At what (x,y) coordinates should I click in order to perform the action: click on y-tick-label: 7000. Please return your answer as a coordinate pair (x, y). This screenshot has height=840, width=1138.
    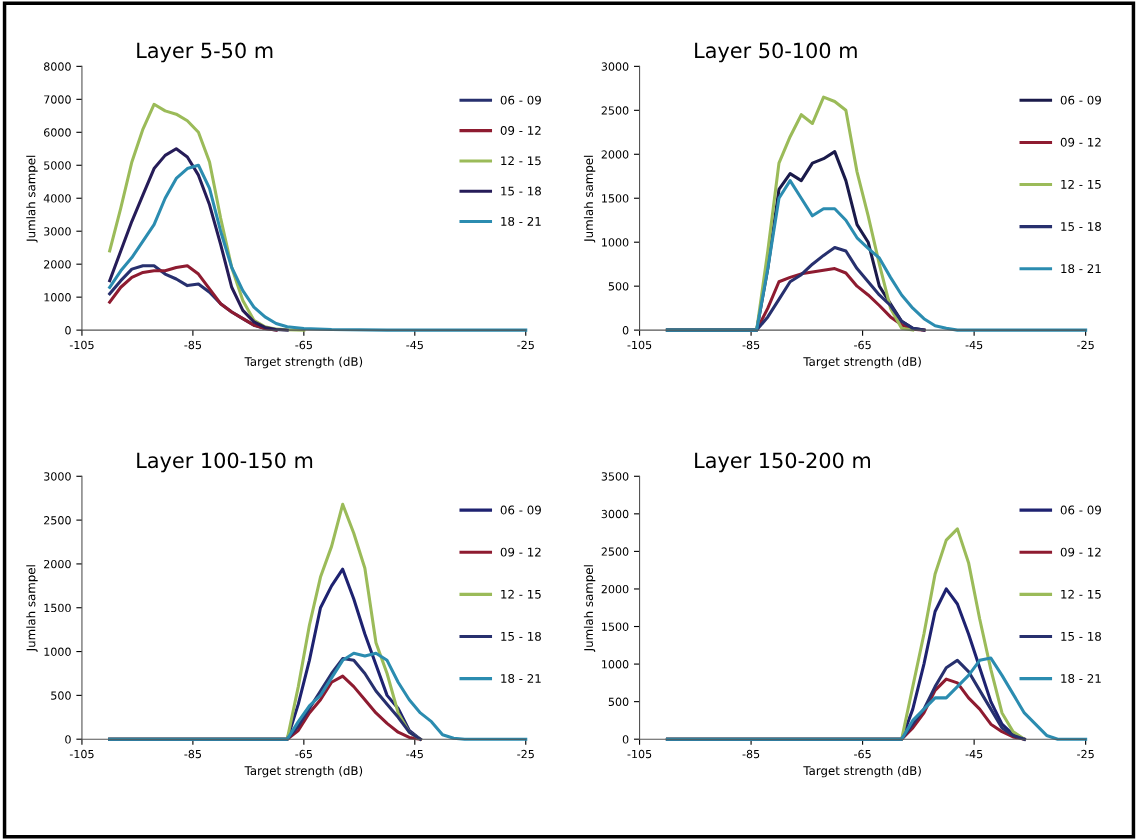
    Looking at the image, I should click on (57, 99).